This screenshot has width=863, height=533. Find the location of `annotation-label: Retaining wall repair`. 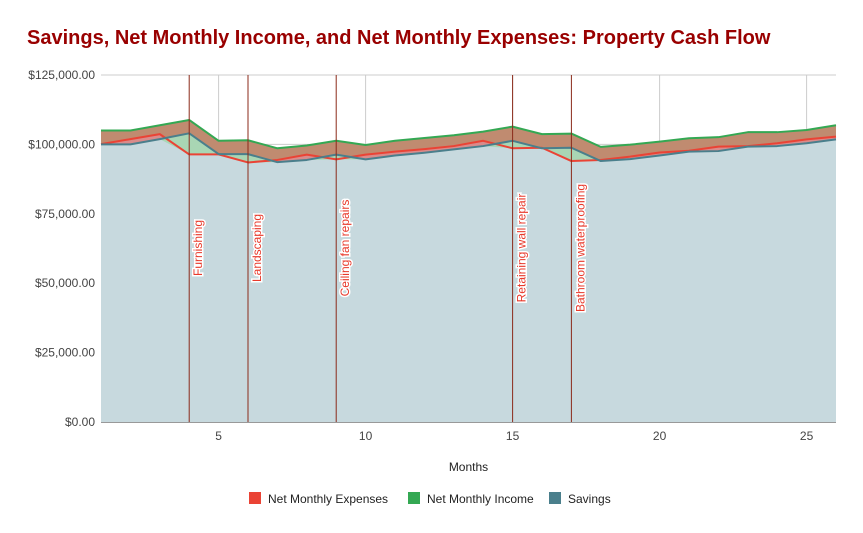

annotation-label: Retaining wall repair is located at coordinates (522, 248).